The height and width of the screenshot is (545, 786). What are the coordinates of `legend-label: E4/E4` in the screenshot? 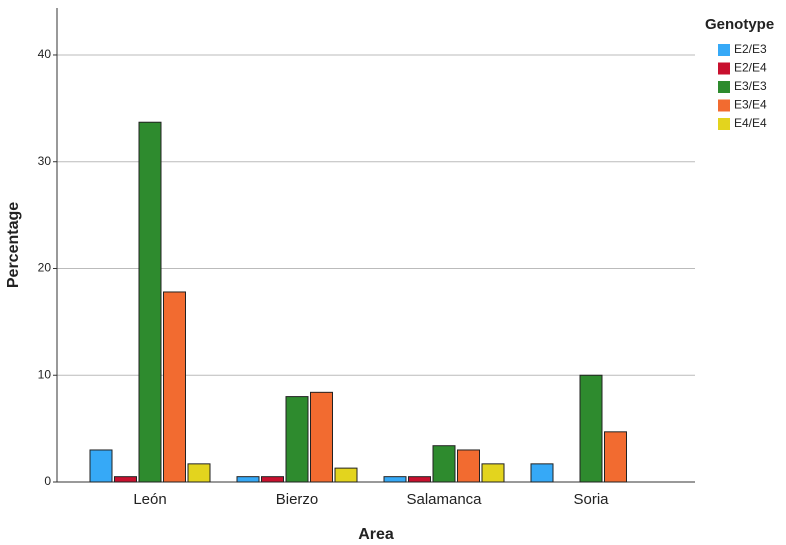 It's located at (750, 123).